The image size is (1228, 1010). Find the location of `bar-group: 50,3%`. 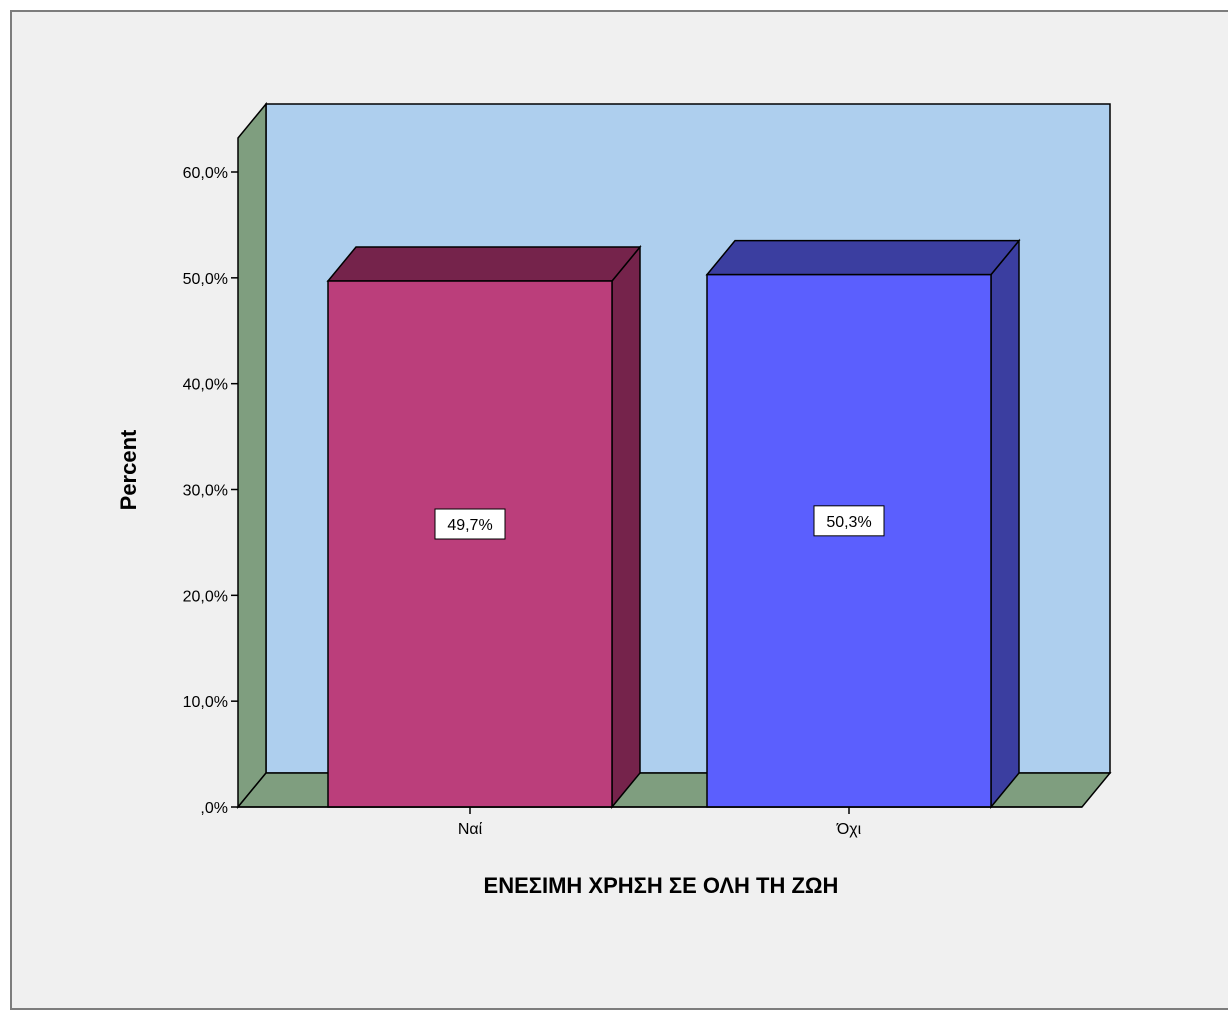

bar-group: 50,3% is located at coordinates (863, 524).